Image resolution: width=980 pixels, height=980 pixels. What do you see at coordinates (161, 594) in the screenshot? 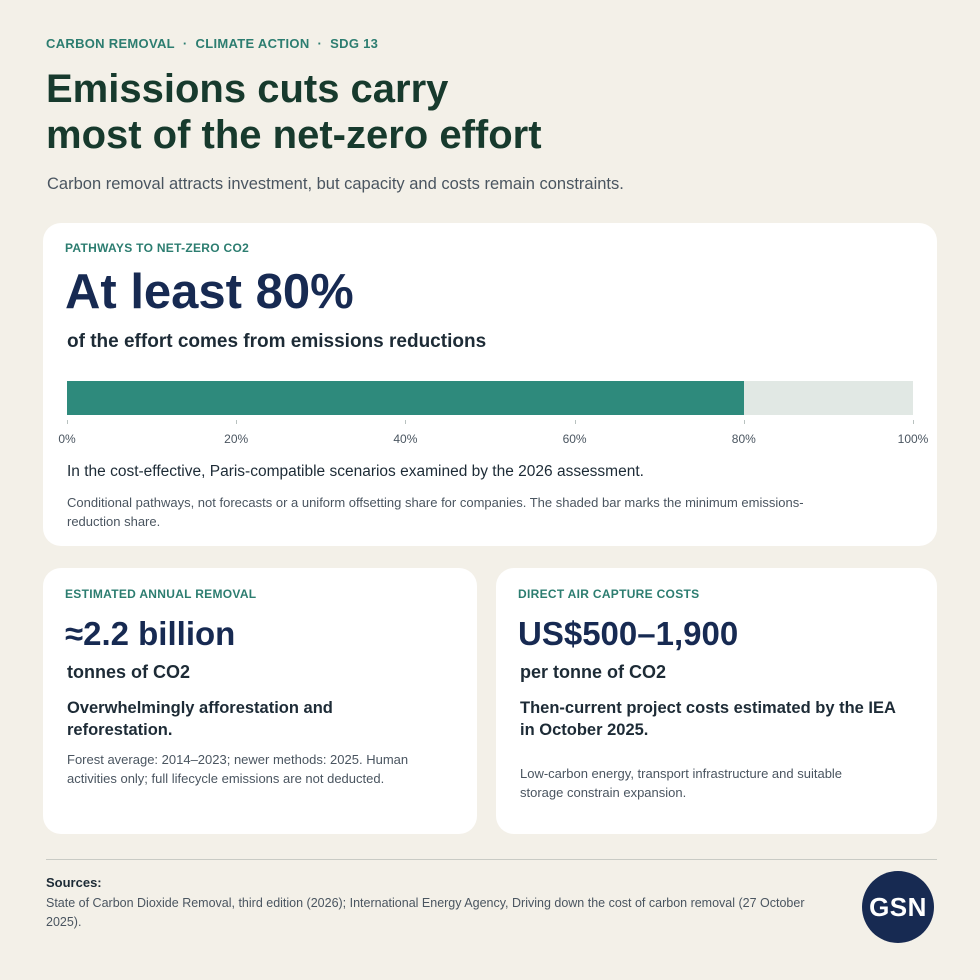
I see `card-label: ESTIMATED ANNUAL REMOVAL` at bounding box center [161, 594].